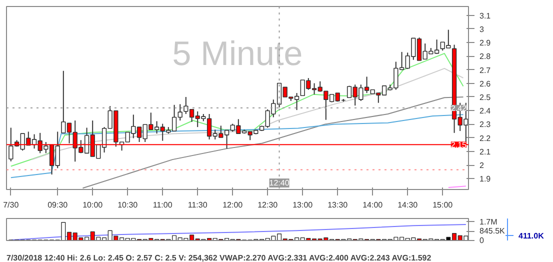 This screenshot has height=262, width=553. Describe the element at coordinates (11, 205) in the screenshot. I see `x-tick-label: 7/30` at that location.